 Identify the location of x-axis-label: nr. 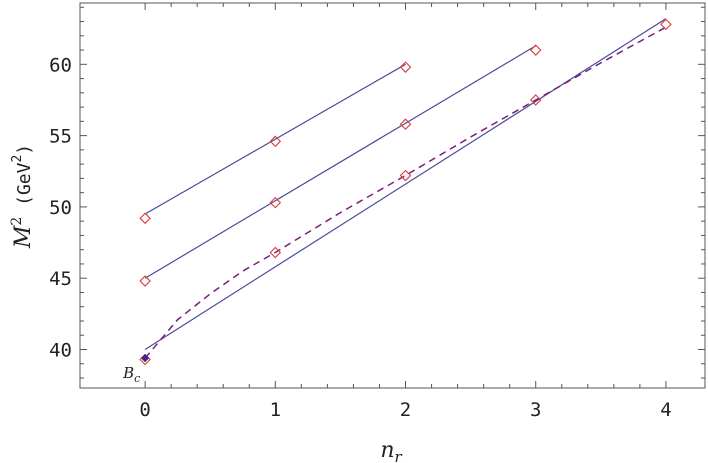
(391, 450).